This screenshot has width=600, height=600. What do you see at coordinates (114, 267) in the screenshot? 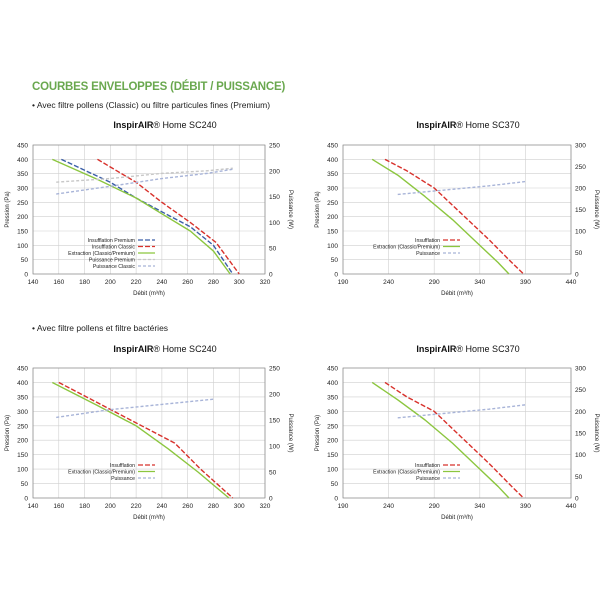
I see `legend-label: Puissance Classic` at bounding box center [114, 267].